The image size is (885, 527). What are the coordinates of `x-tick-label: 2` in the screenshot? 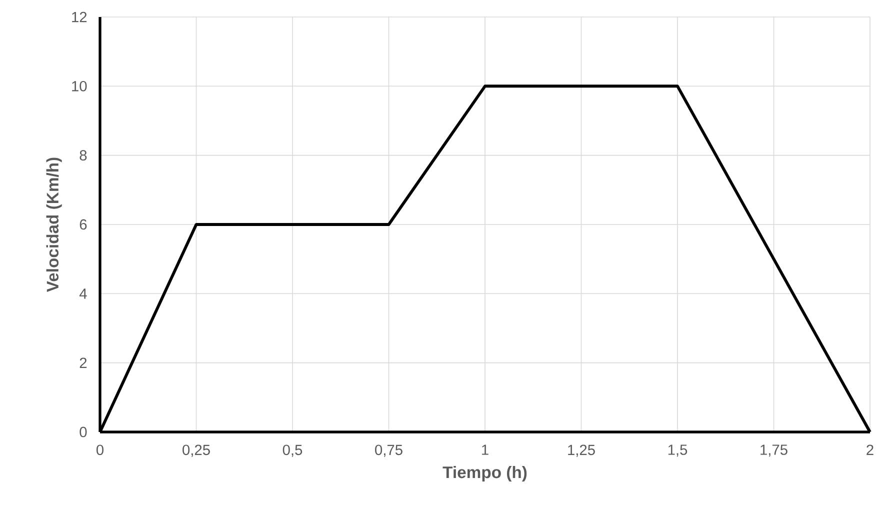 It's located at (870, 449).